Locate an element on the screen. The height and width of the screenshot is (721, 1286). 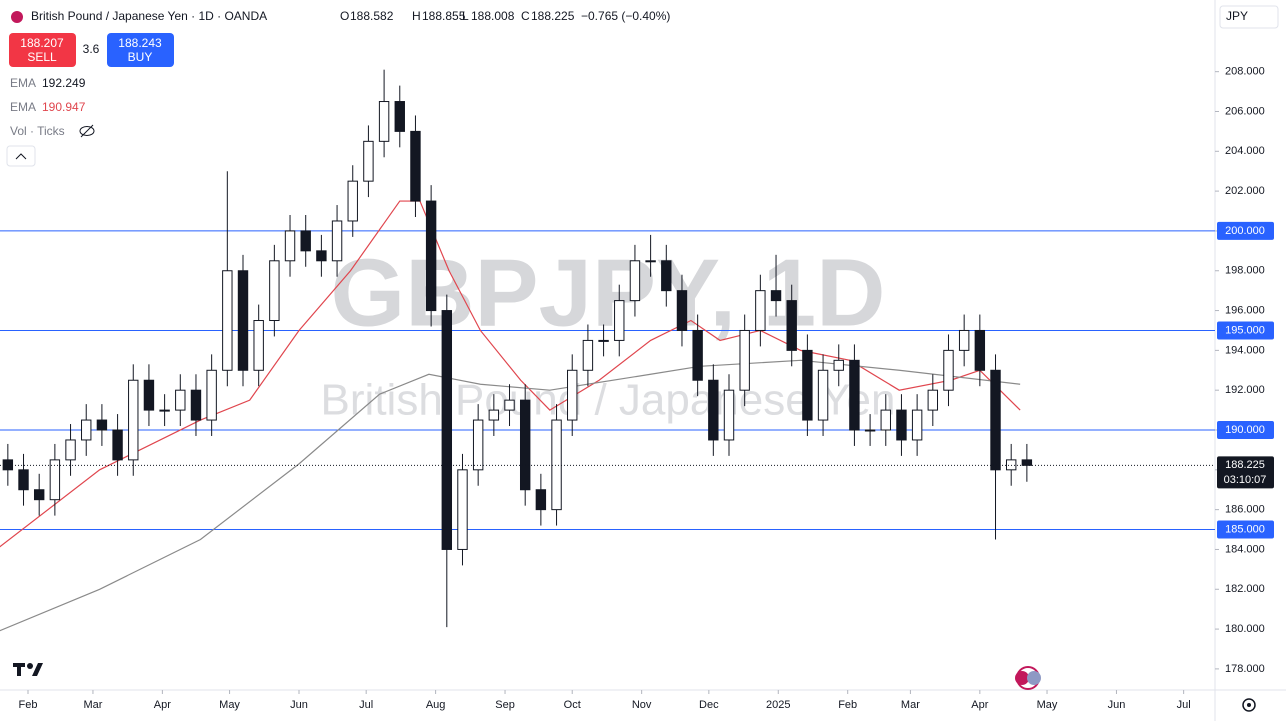
gear-center is located at coordinates (1249, 705).